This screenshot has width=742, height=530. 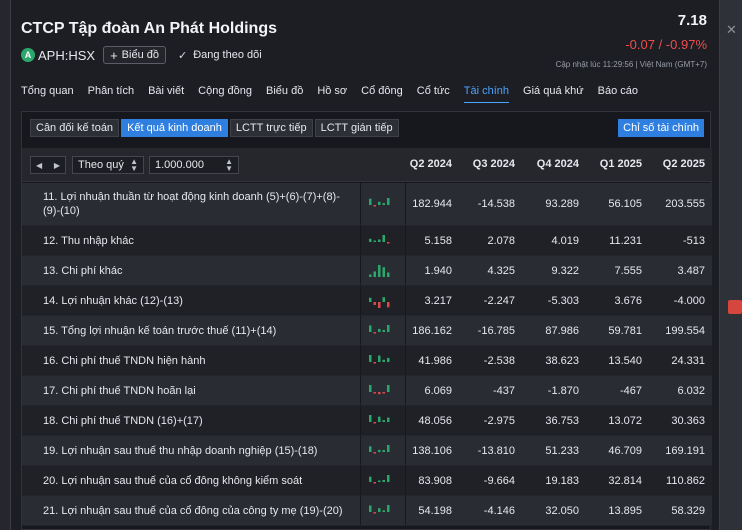 I want to click on cell-value: 30.363, so click(x=688, y=420).